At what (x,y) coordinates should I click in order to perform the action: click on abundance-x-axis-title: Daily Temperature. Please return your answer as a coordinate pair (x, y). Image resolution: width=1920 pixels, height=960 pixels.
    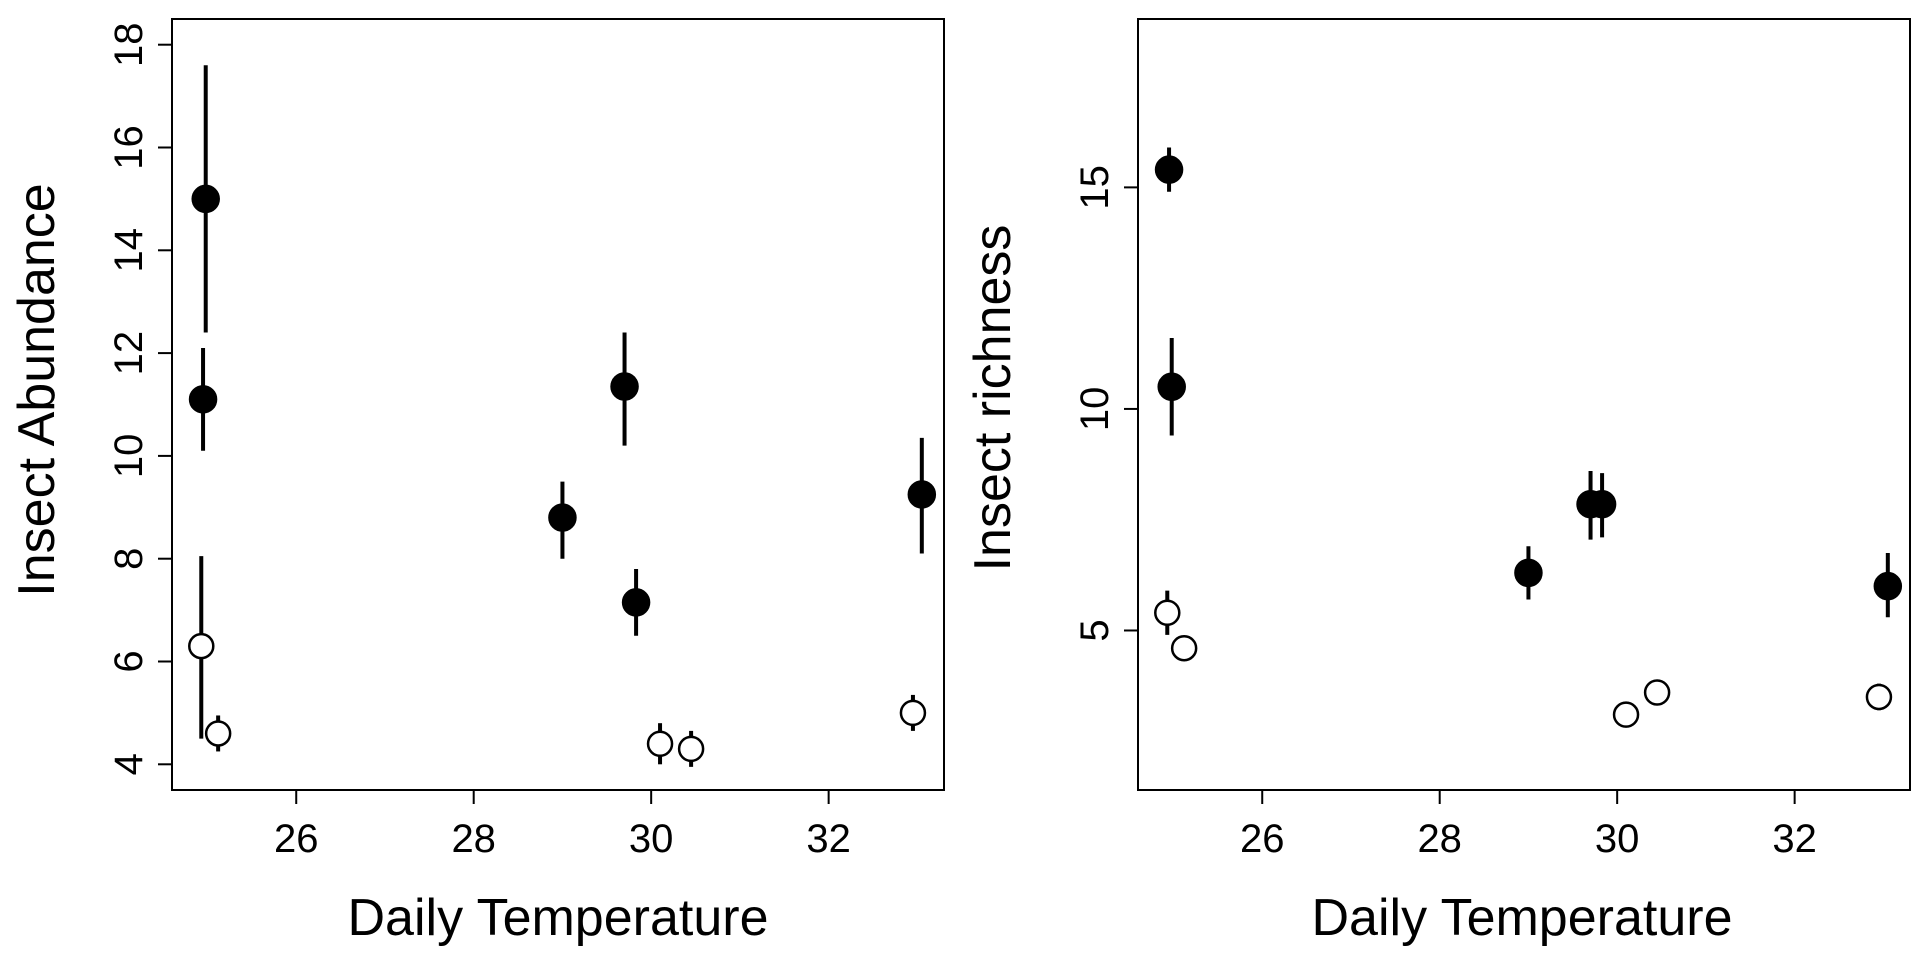
    Looking at the image, I should click on (557, 918).